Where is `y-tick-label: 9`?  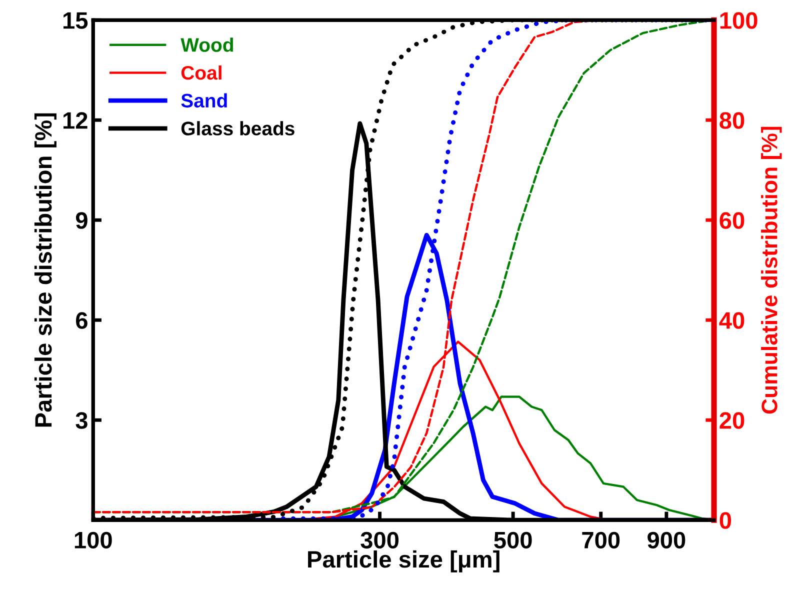
y-tick-label: 9 is located at coordinates (82, 220).